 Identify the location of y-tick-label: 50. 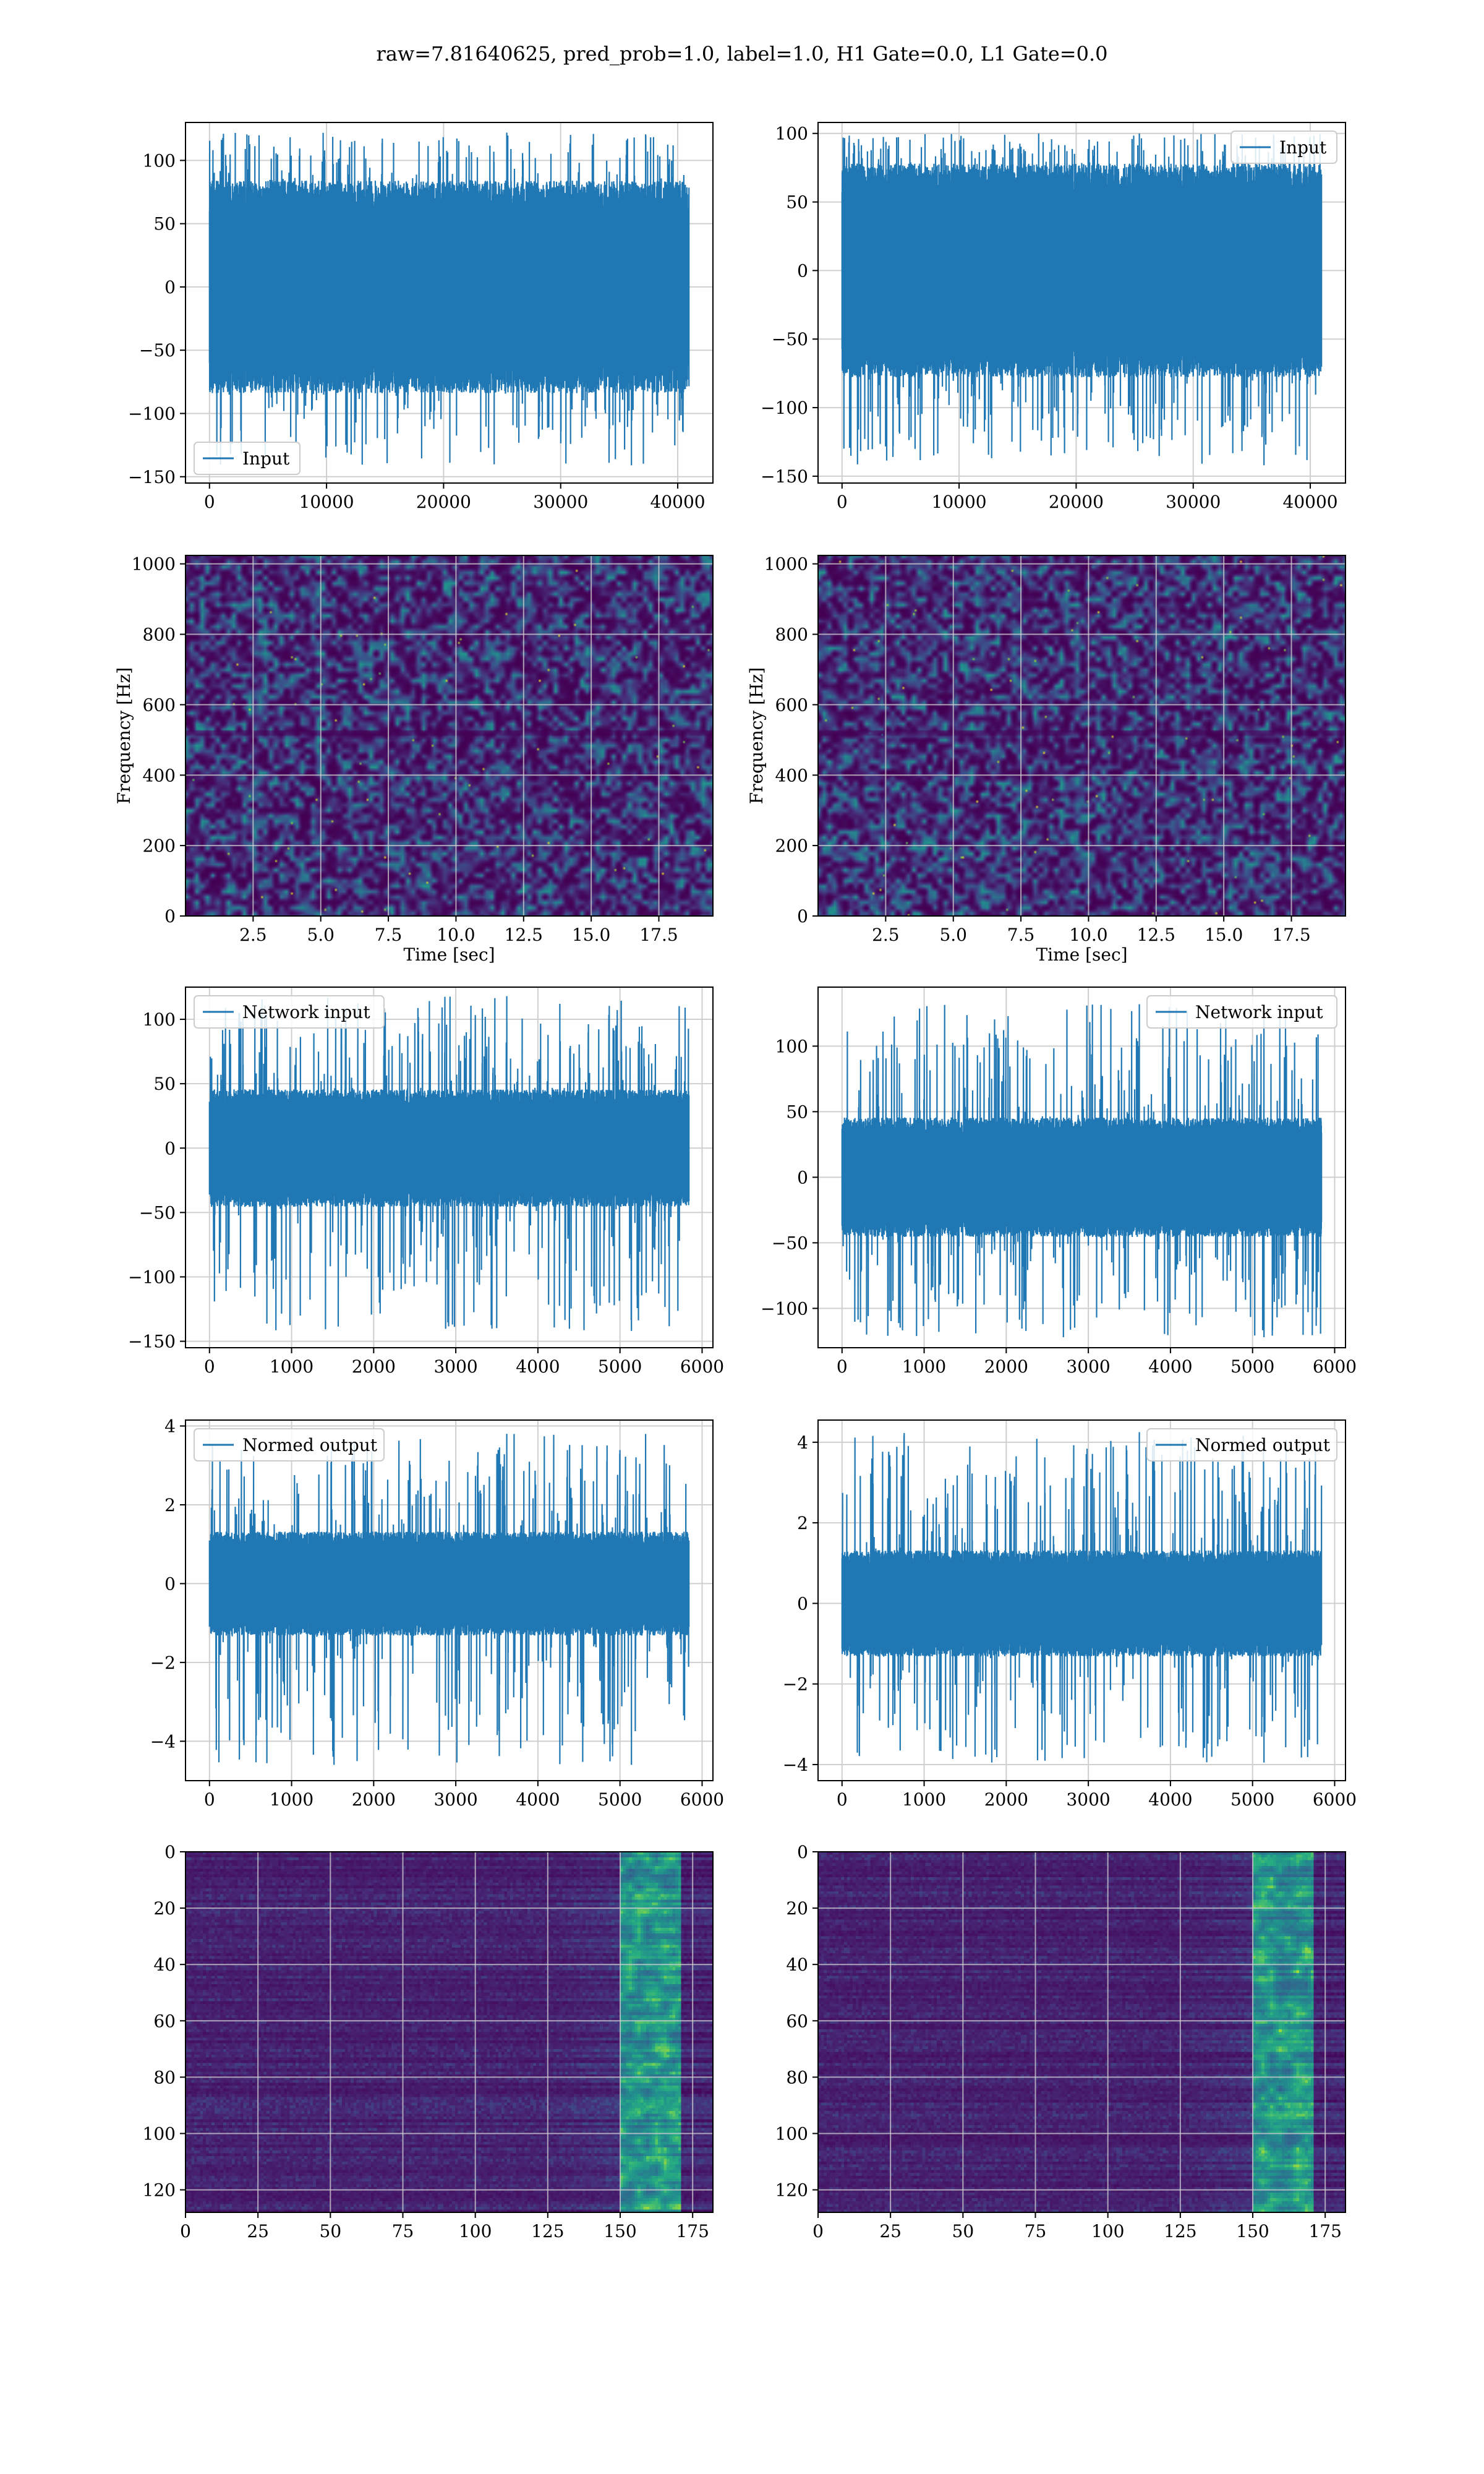
(164, 224).